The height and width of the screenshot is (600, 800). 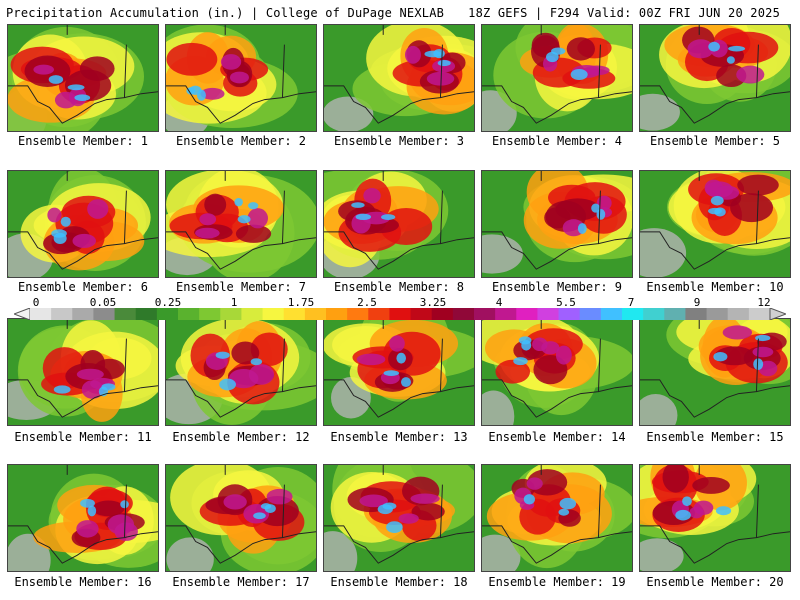 What do you see at coordinates (399, 141) in the screenshot?
I see `ensemble-member-caption: Ensemble Member: 3` at bounding box center [399, 141].